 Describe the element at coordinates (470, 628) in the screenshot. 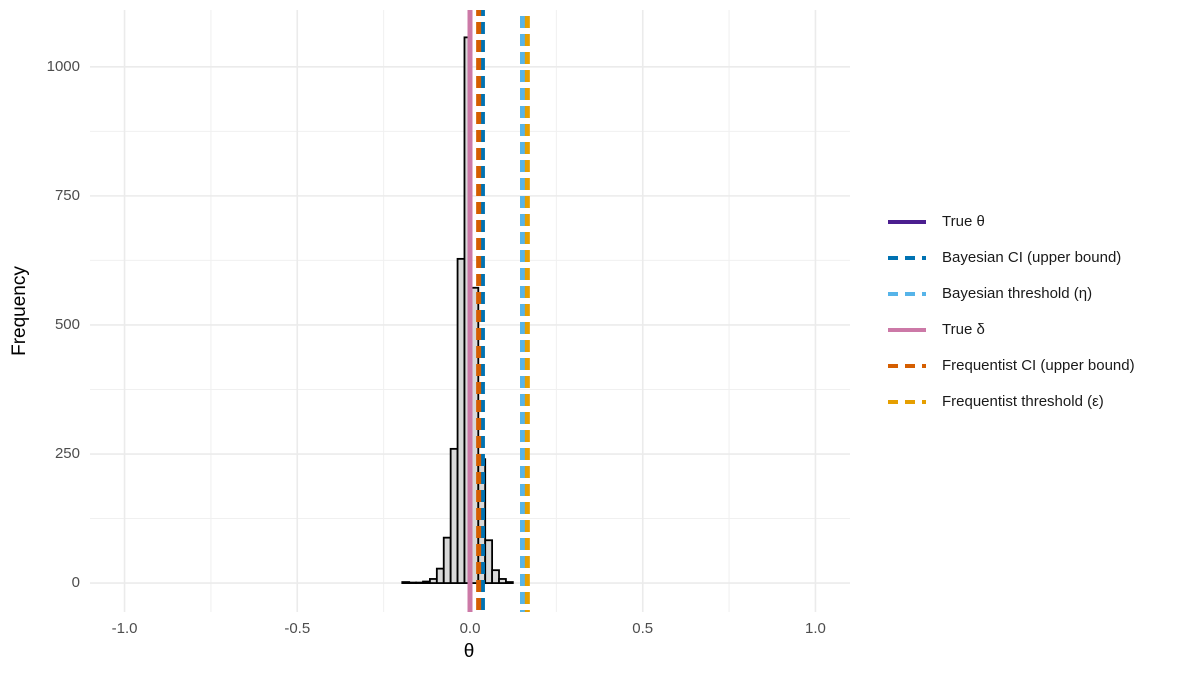

I see `x-tick-label: 0.0` at that location.